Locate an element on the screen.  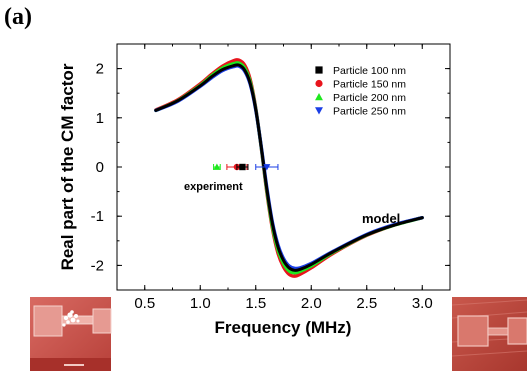
y-tick-label: 1 is located at coordinates (100, 118).